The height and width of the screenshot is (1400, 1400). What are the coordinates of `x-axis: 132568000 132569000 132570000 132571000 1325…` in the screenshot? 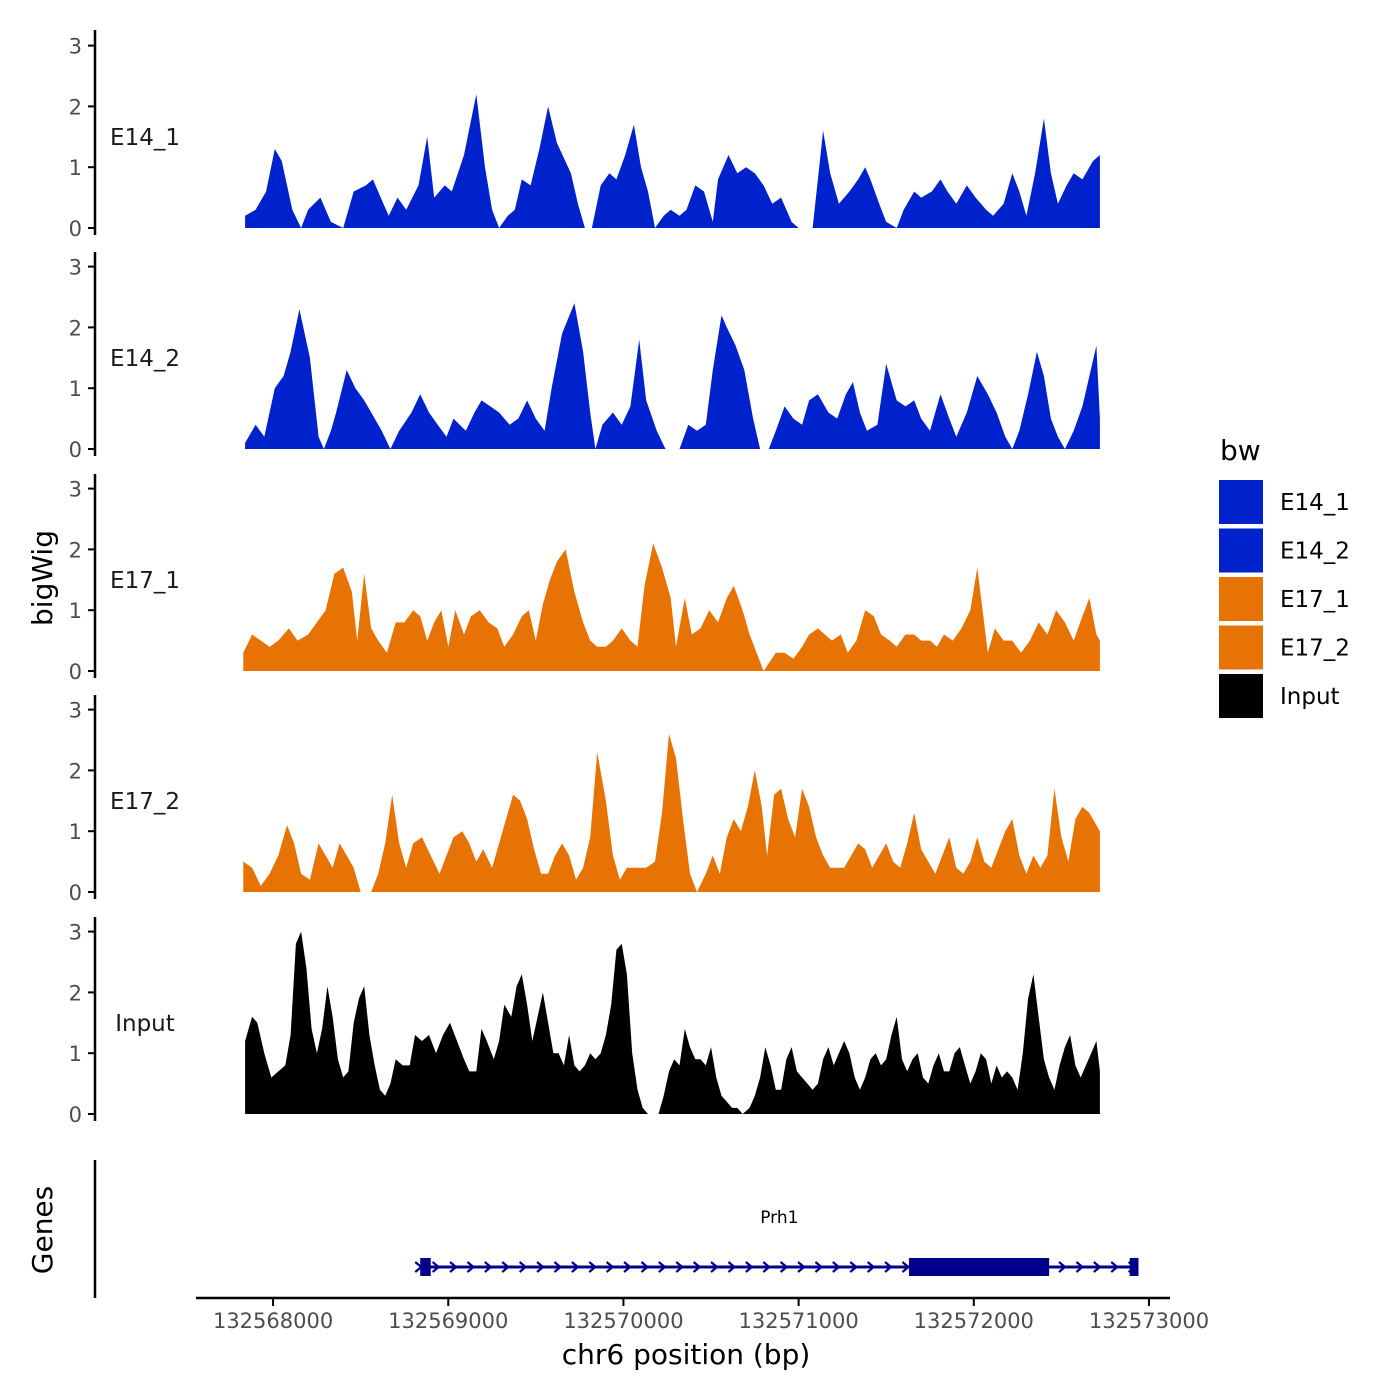 It's located at (702, 1314).